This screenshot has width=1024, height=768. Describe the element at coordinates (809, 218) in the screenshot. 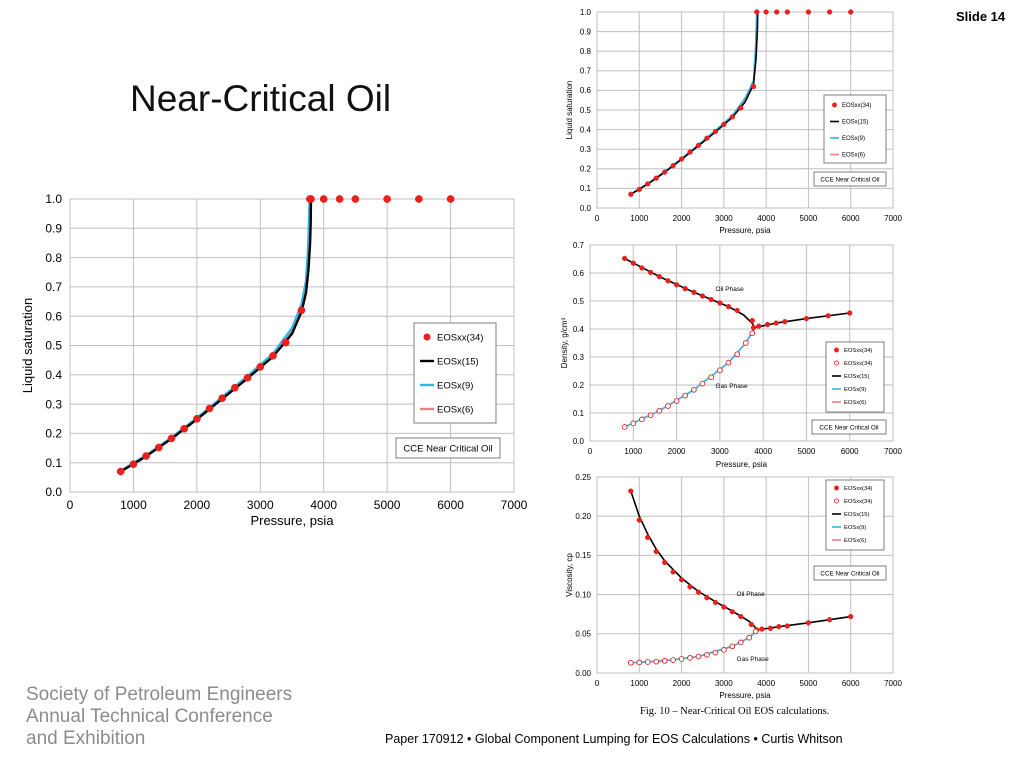

I see `x-tick-label: 5000` at that location.